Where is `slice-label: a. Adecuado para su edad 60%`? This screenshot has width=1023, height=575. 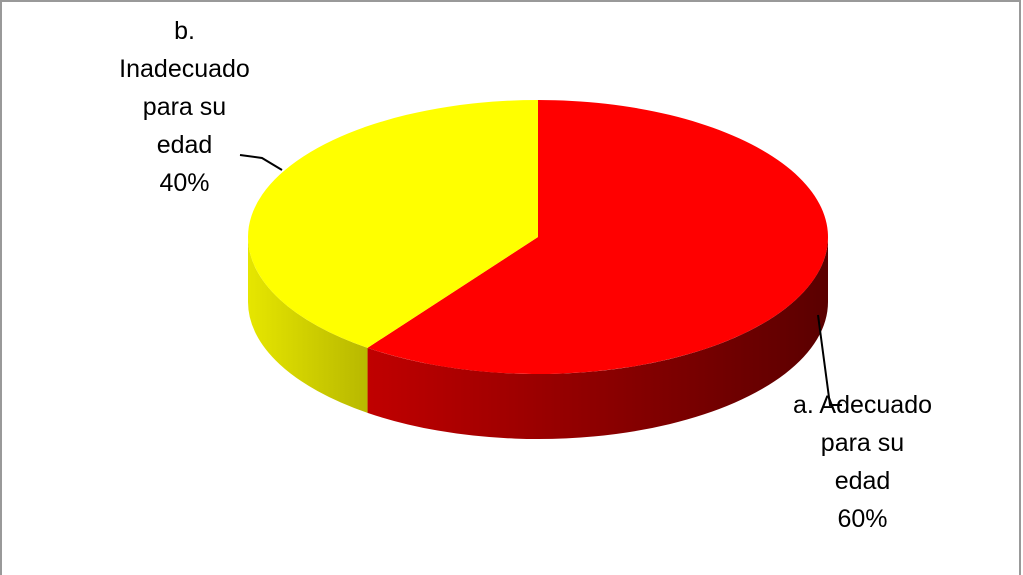
slice-label: a. Adecuado para su edad 60% is located at coordinates (862, 462).